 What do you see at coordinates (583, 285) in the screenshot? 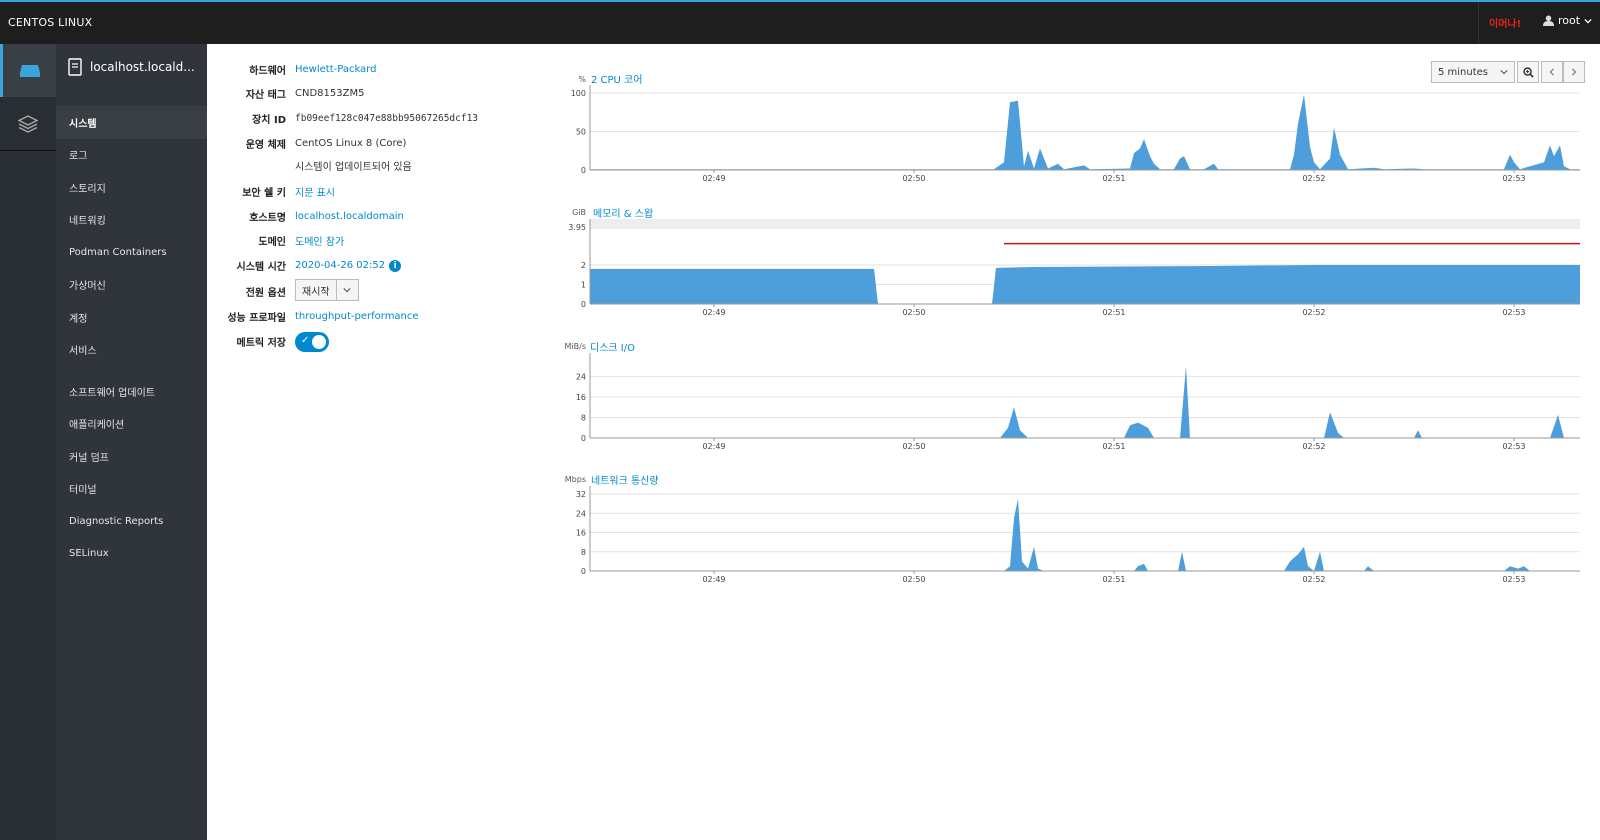
I see `y-tick-label: 1` at bounding box center [583, 285].